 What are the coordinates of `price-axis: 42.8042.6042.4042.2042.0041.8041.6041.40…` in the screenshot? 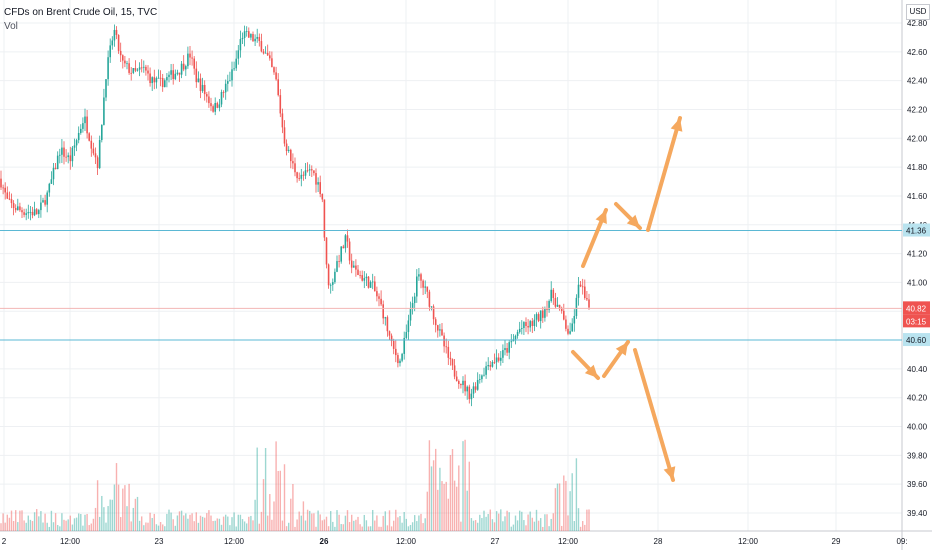 It's located at (916, 268).